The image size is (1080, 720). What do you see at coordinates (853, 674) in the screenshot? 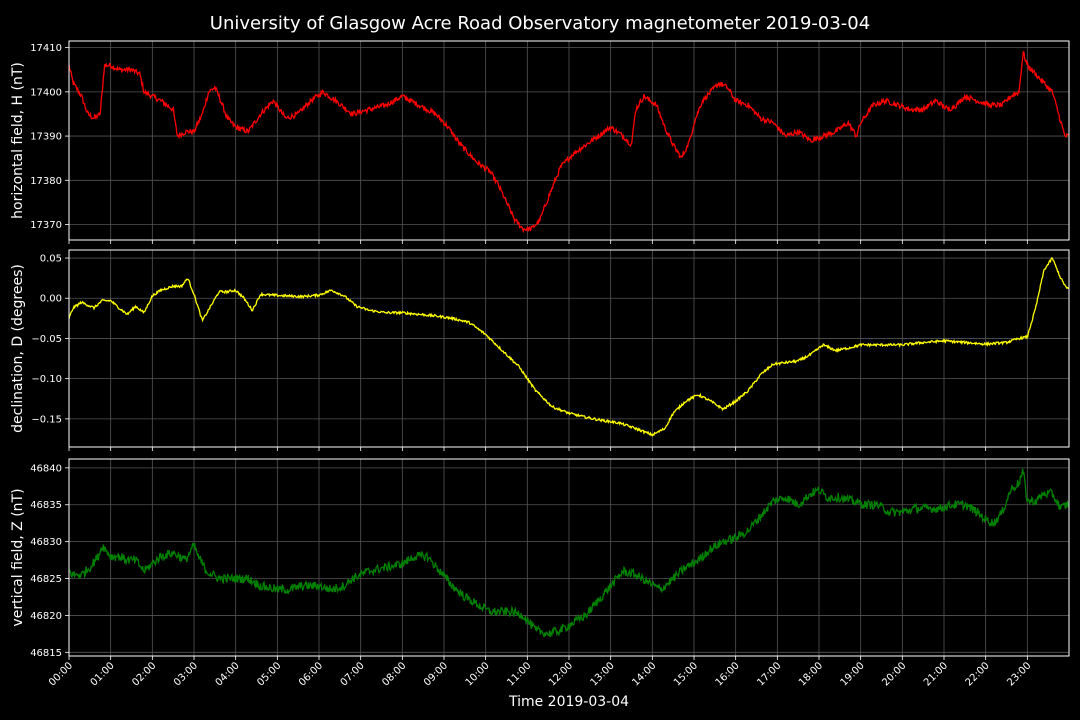
I see `x-tick-label: 19:00` at bounding box center [853, 674].